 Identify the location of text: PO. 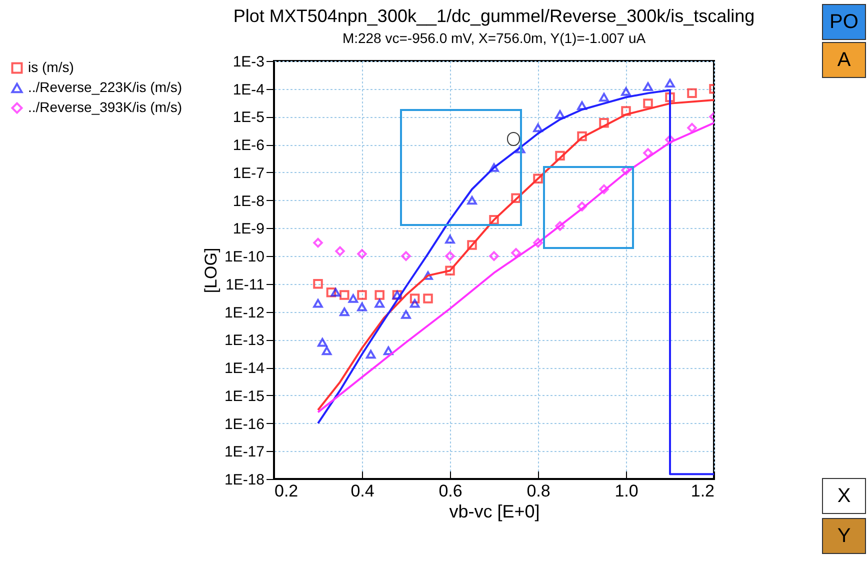
(844, 22).